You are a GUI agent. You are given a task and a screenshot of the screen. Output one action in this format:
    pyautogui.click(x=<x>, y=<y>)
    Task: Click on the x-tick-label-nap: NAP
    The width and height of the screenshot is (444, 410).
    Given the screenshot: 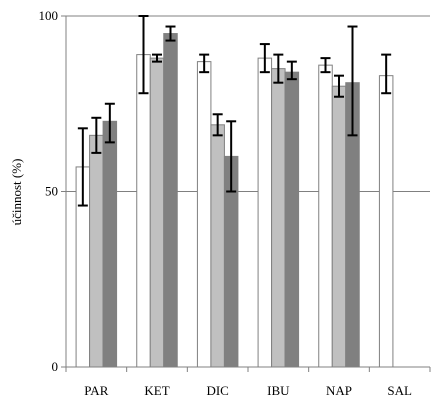 What is the action you would take?
    pyautogui.click(x=339, y=390)
    